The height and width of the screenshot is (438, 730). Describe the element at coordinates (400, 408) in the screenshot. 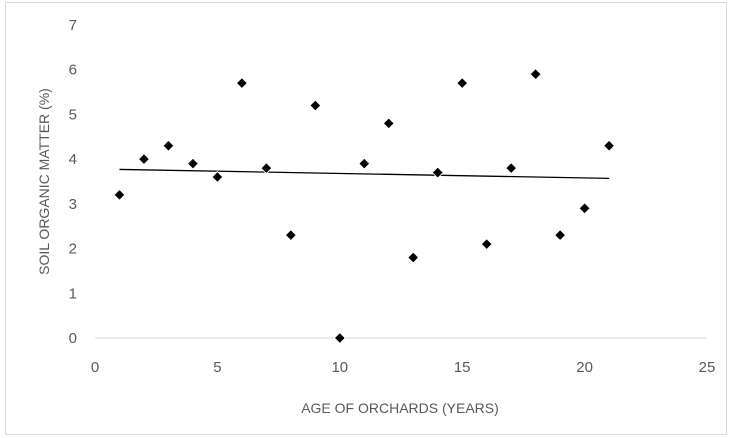

I see `x-axis-title: AGE OF ORCHARDS (YEARS)` at that location.